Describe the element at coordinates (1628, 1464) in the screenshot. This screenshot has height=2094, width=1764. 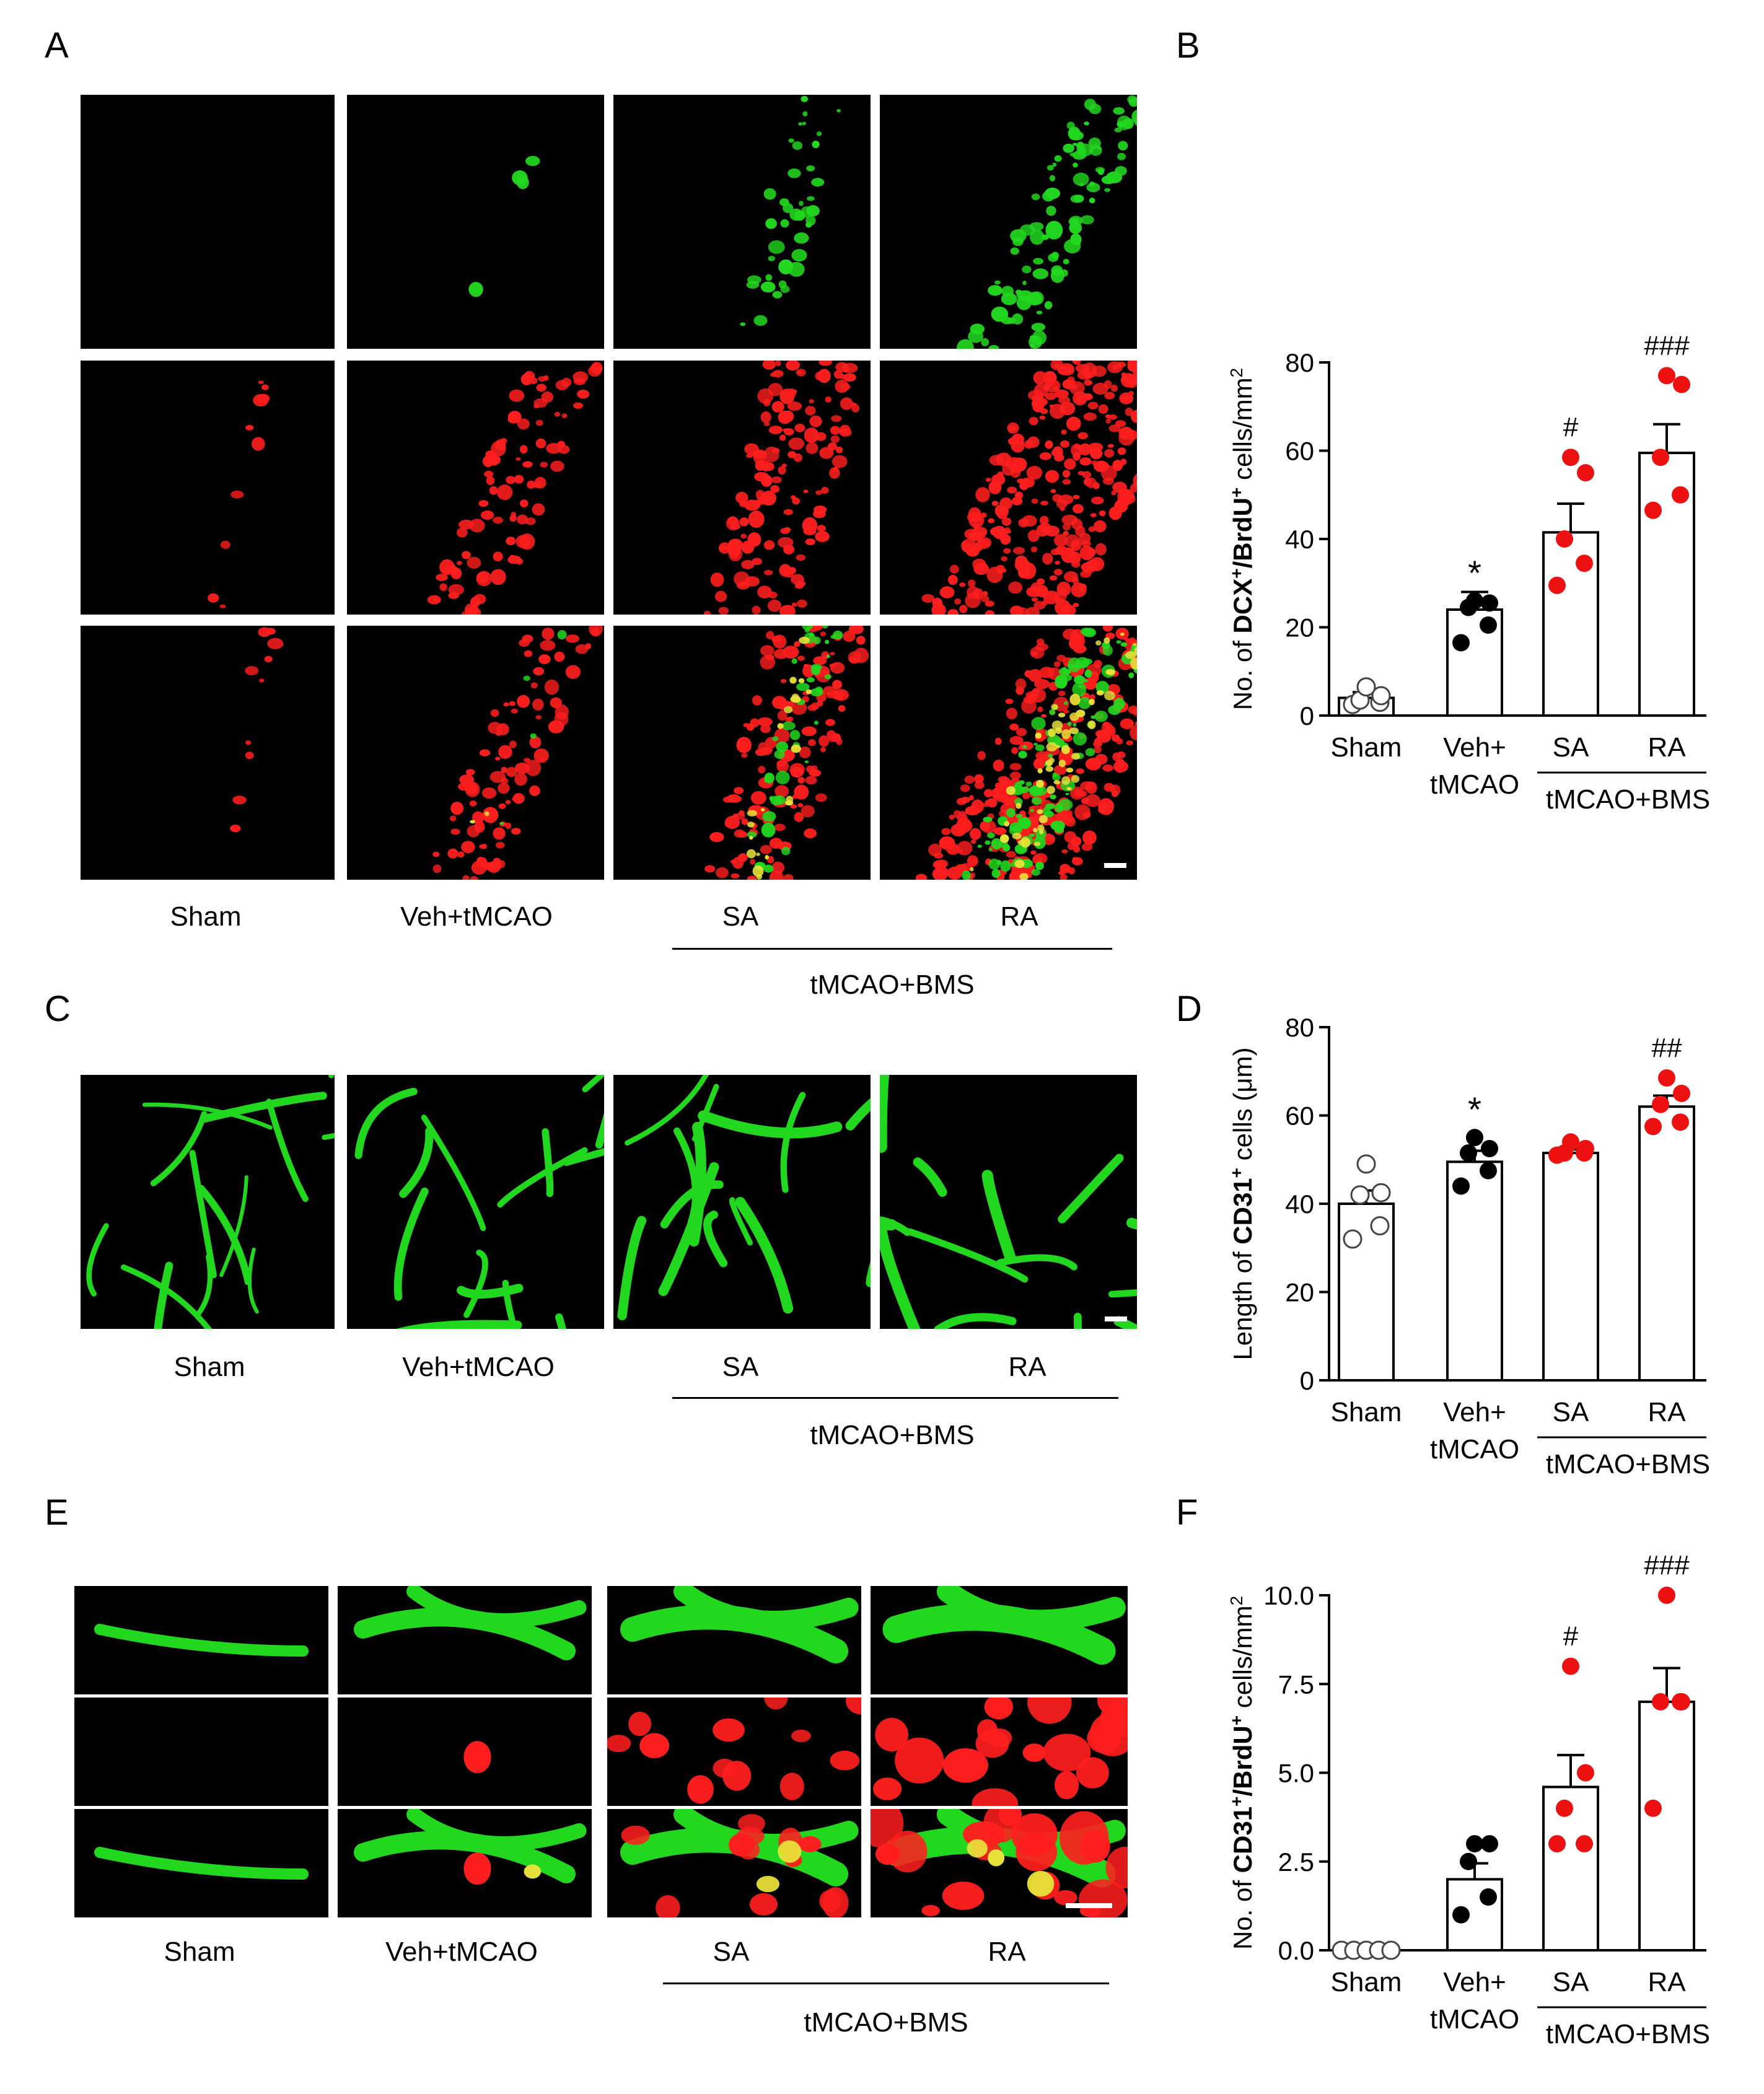
I see `chart-d-bracket-label: tMCAO+BMS` at that location.